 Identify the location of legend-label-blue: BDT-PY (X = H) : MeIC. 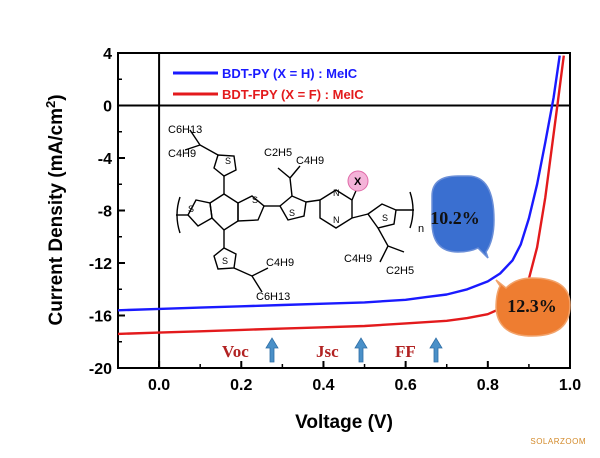
(290, 73).